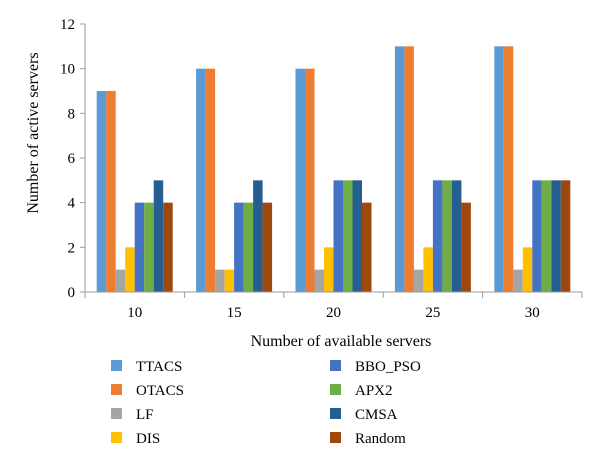 This screenshot has width=600, height=470. What do you see at coordinates (116, 437) in the screenshot?
I see `legend-swatch-dis` at bounding box center [116, 437].